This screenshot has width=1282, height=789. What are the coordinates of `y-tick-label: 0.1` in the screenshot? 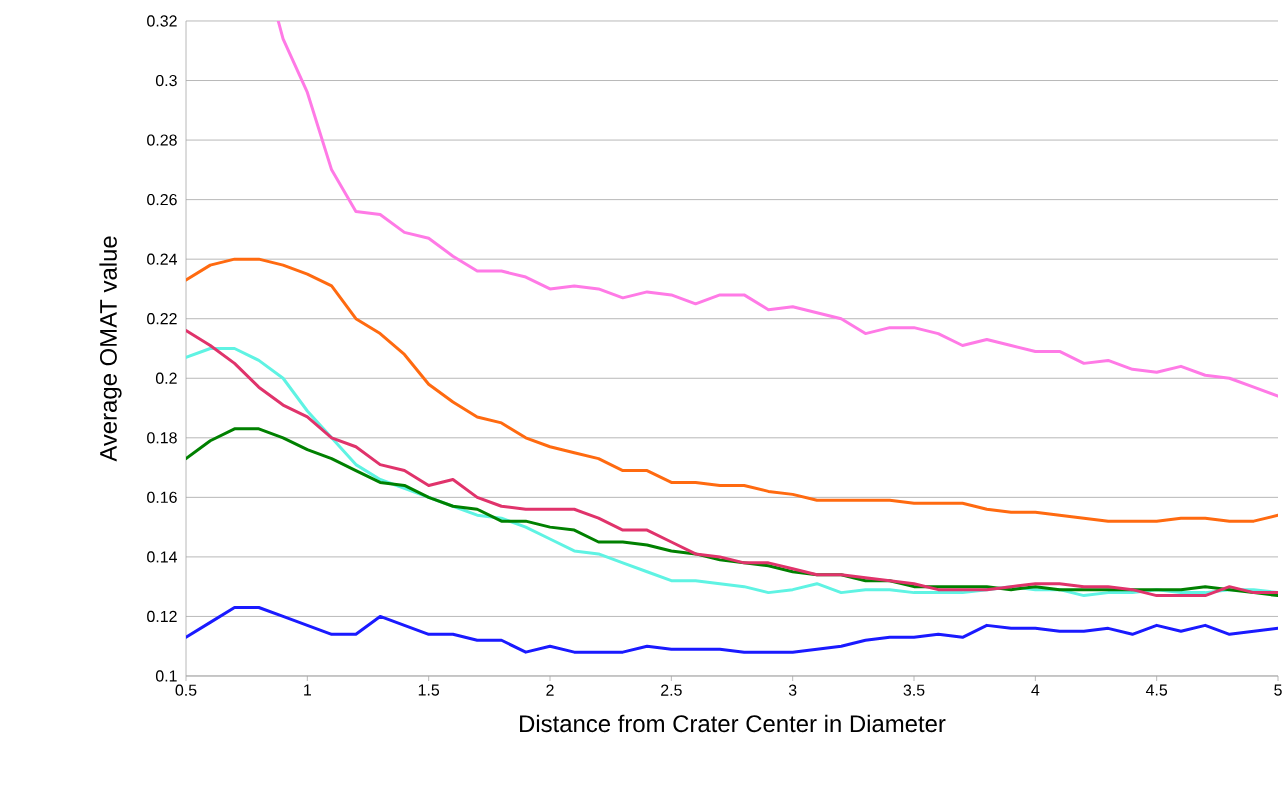 It's located at (166, 676).